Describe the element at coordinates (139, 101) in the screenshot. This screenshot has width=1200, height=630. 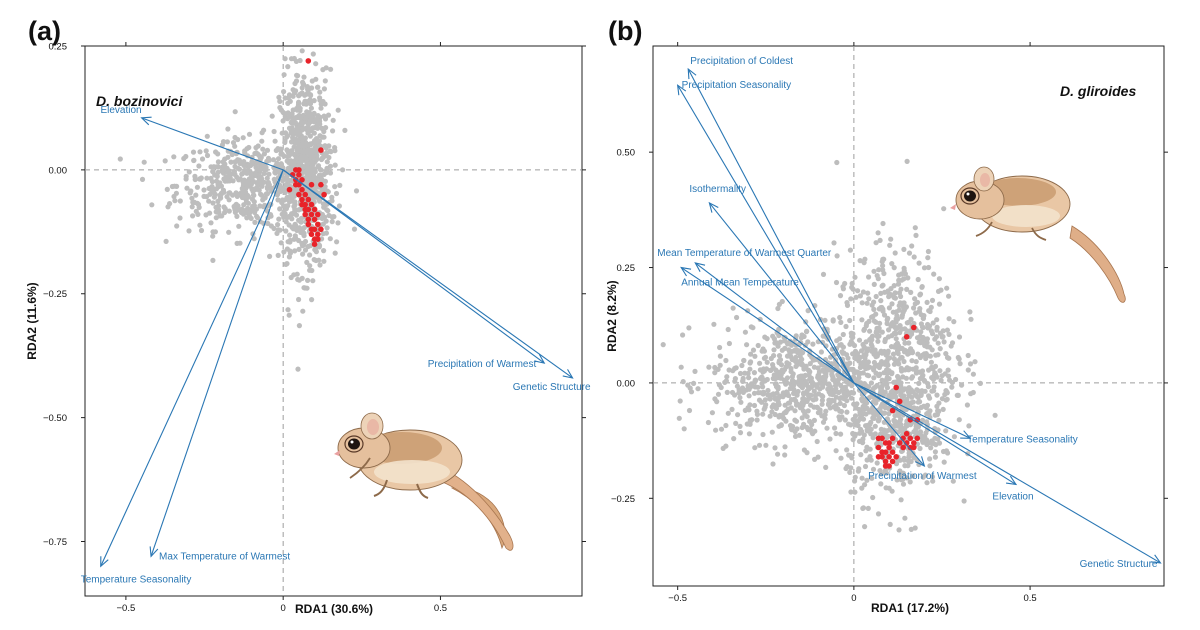
I see `panel-a-species-label: D. bozinovici` at that location.